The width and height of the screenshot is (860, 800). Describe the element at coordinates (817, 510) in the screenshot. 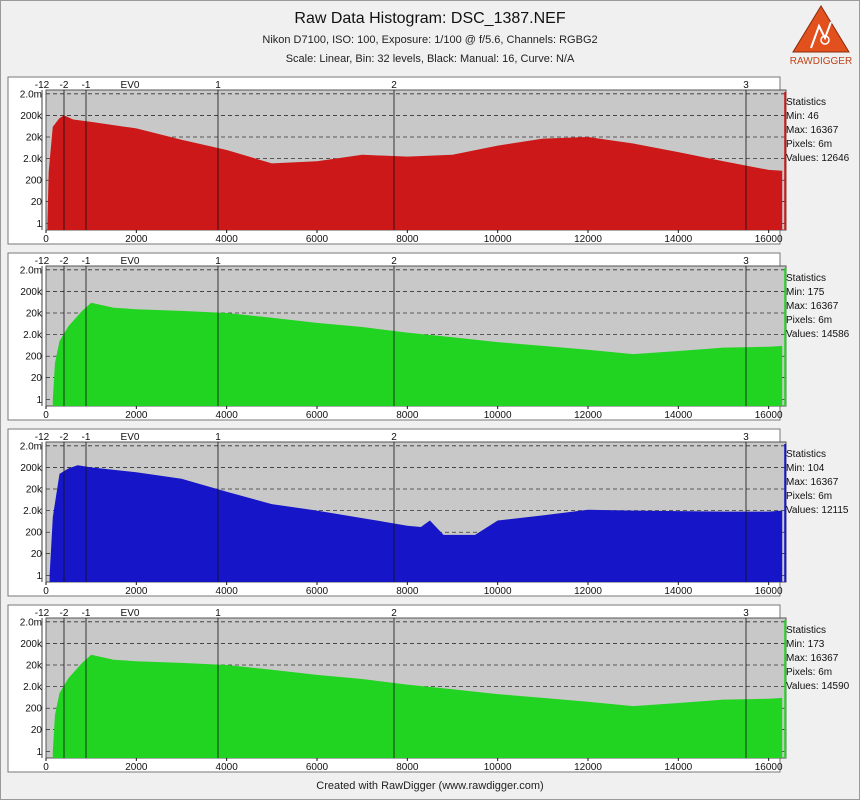

I see `stats-values: Values: 12115` at that location.